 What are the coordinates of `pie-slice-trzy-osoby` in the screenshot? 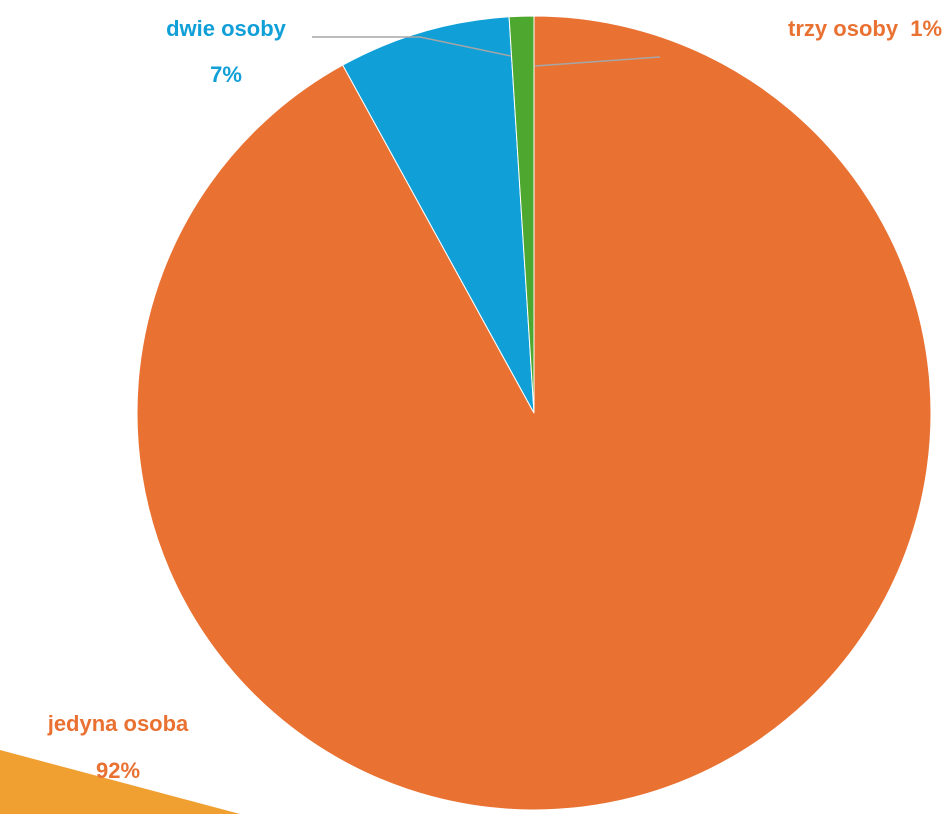 It's located at (521, 214).